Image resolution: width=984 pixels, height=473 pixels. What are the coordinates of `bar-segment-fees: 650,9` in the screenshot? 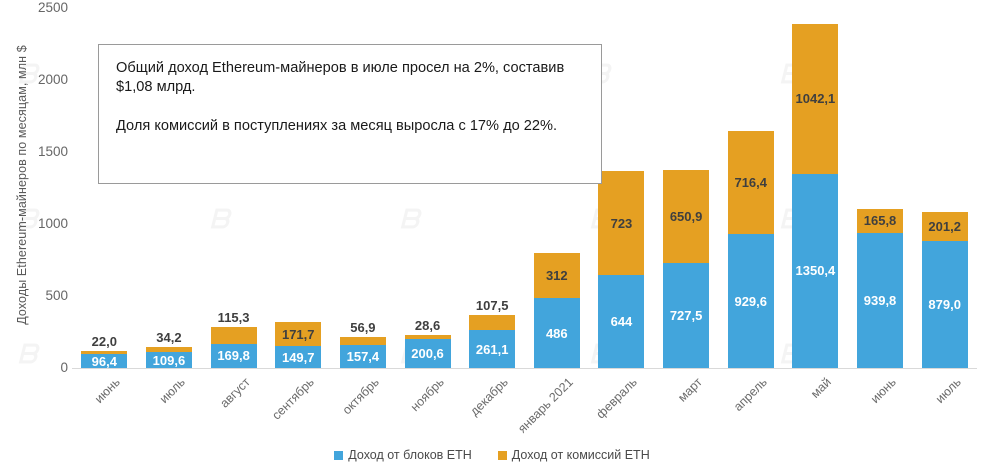 It's located at (686, 216).